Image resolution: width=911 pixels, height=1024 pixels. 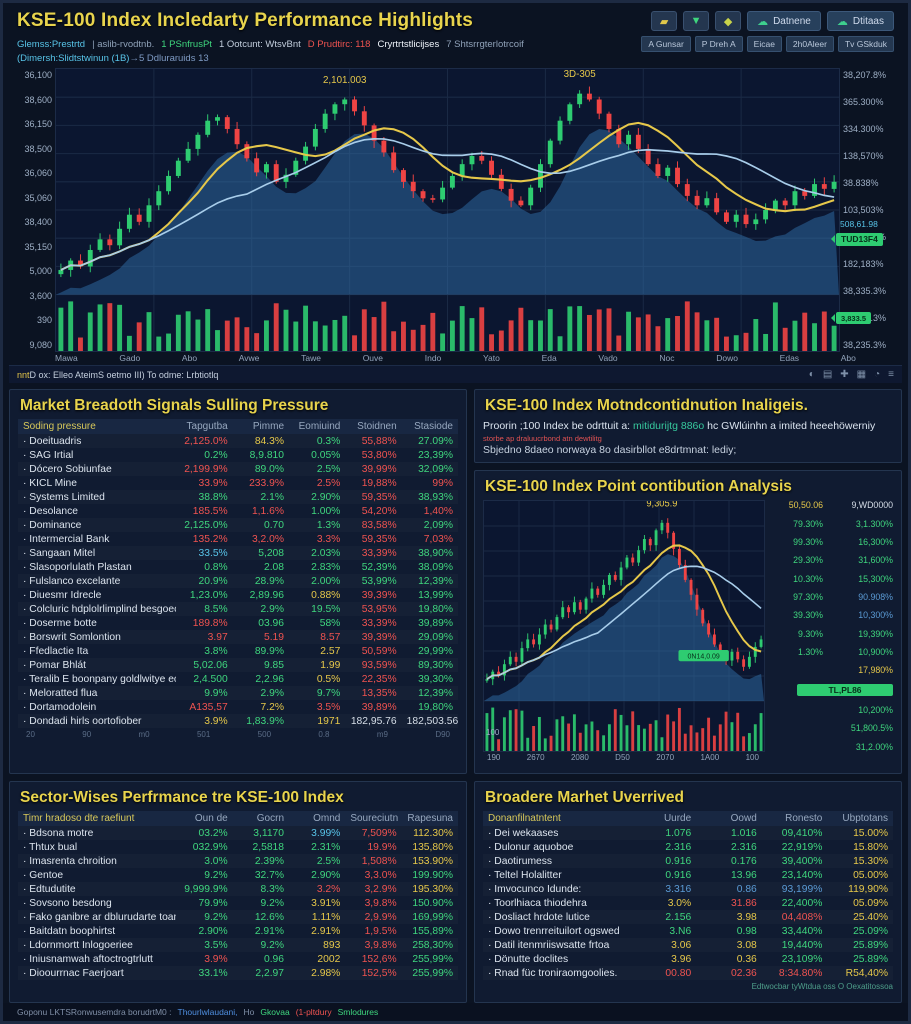 What do you see at coordinates (664, 833) in the screenshot?
I see `value-cell: 1.076` at bounding box center [664, 833].